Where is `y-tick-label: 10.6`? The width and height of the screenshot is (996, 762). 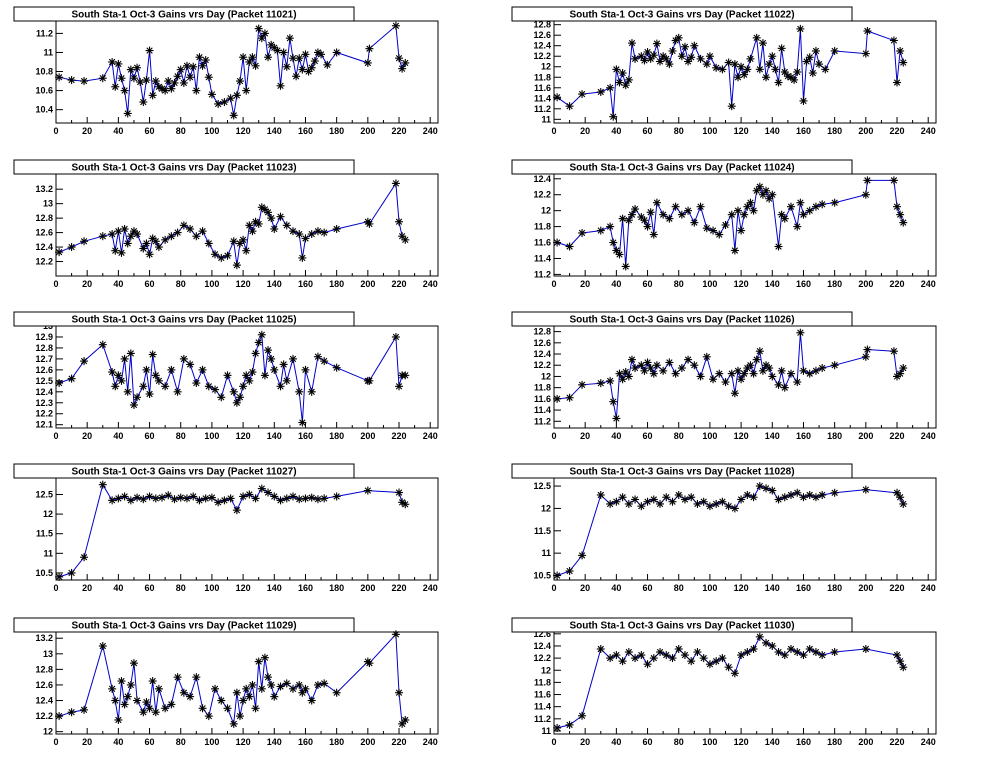 y-tick-label: 10.6 is located at coordinates (44, 91).